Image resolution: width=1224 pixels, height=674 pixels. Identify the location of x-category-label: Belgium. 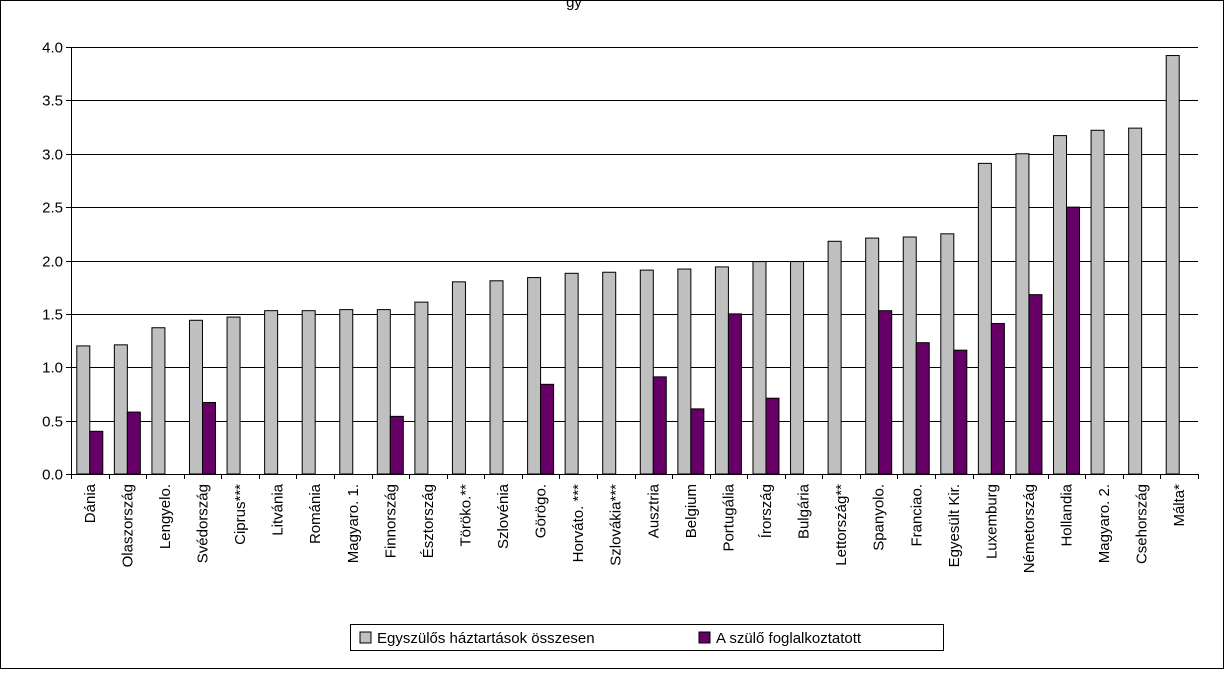
(691, 511).